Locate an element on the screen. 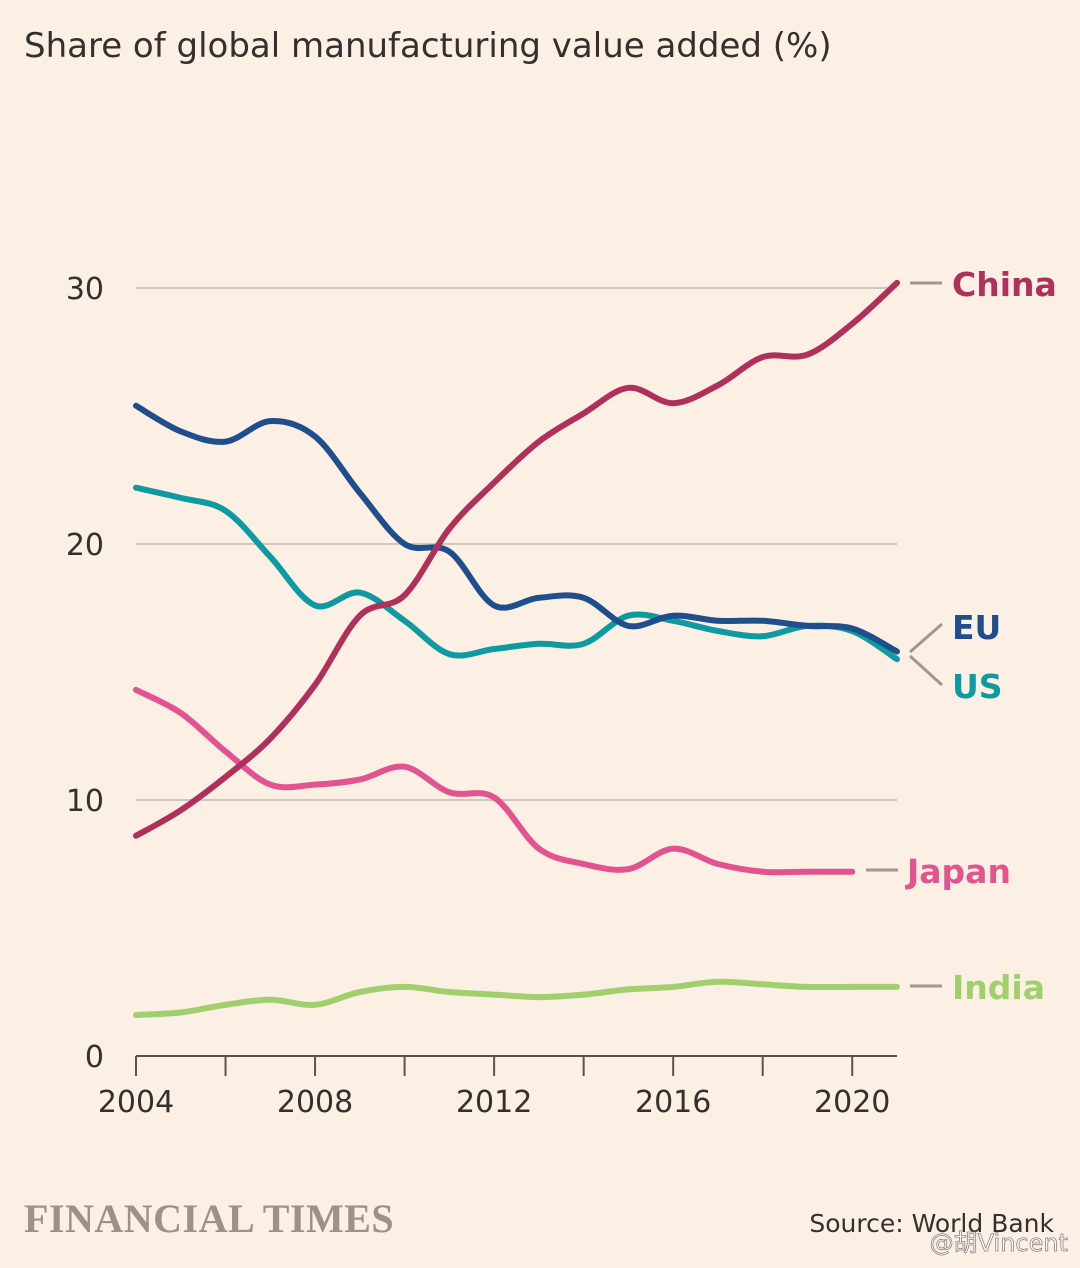  x-tick-label: 2016 is located at coordinates (673, 1102).